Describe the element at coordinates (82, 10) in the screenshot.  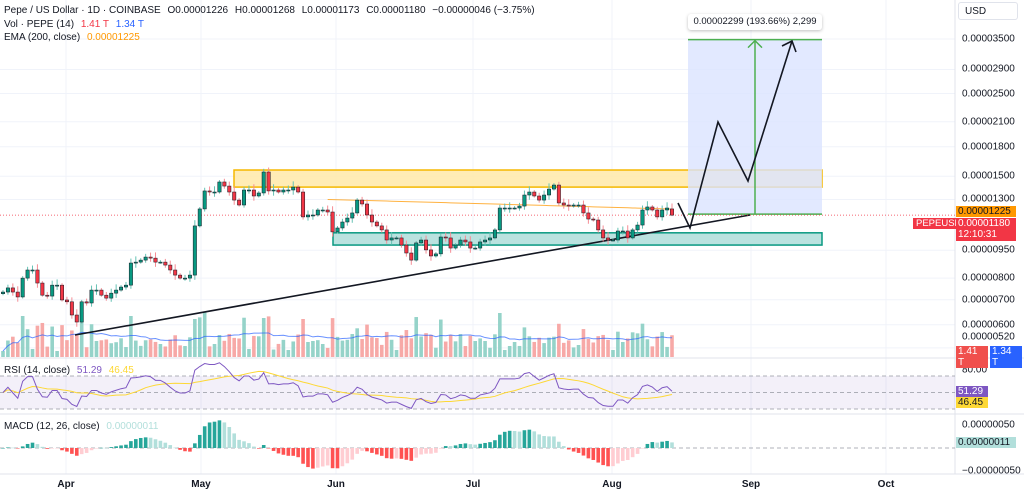
I see `symbol-title: Pepe / US Dollar · 1D · COINBASE` at that location.